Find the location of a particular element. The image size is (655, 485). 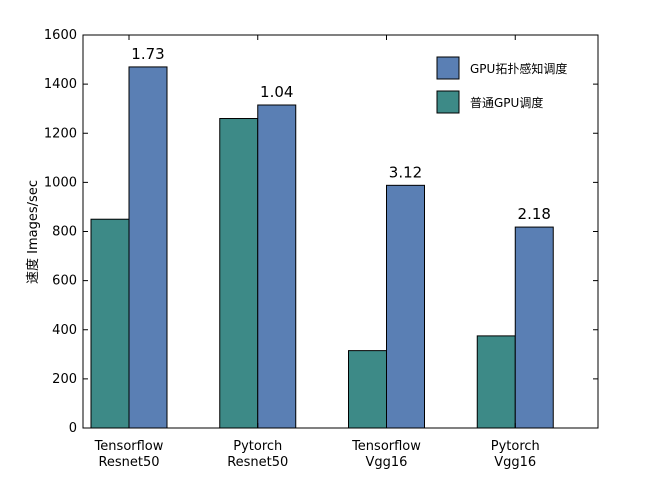

x-tick-label-3-1: Tensorflow is located at coordinates (386, 446).